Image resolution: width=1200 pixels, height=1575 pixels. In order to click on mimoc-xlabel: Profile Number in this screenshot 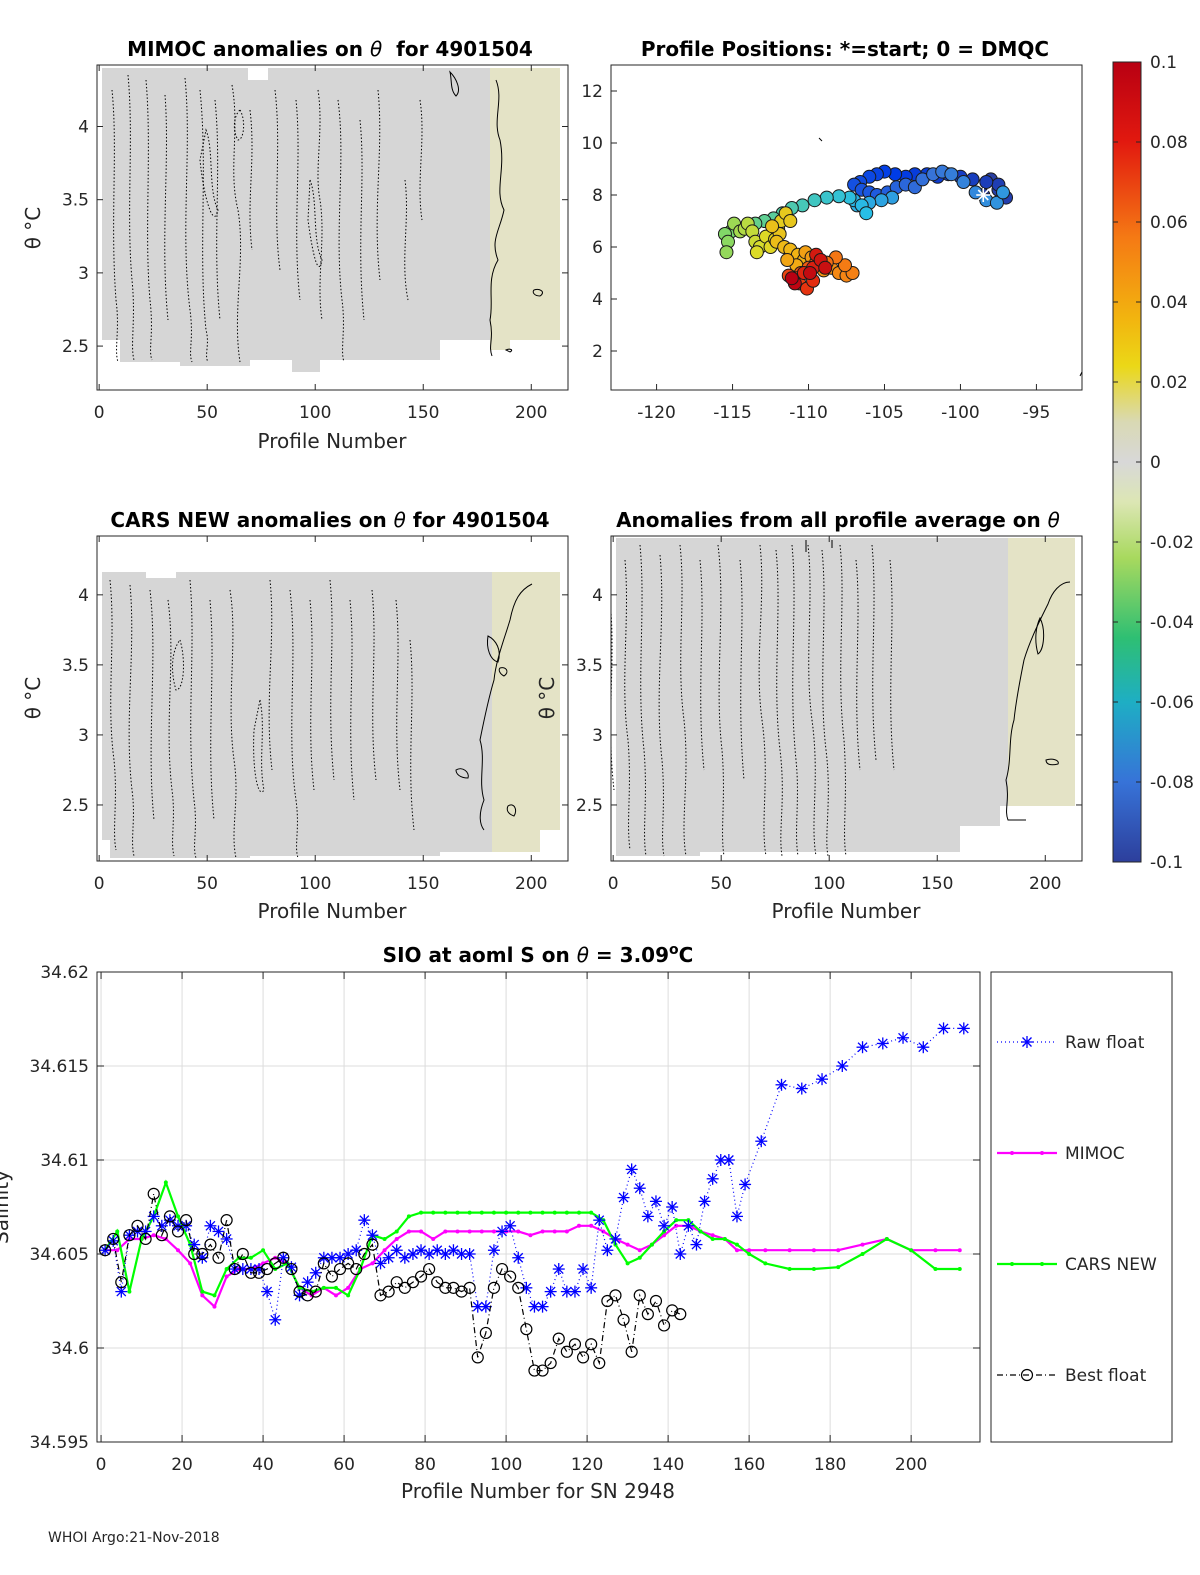, I will do `click(333, 441)`.